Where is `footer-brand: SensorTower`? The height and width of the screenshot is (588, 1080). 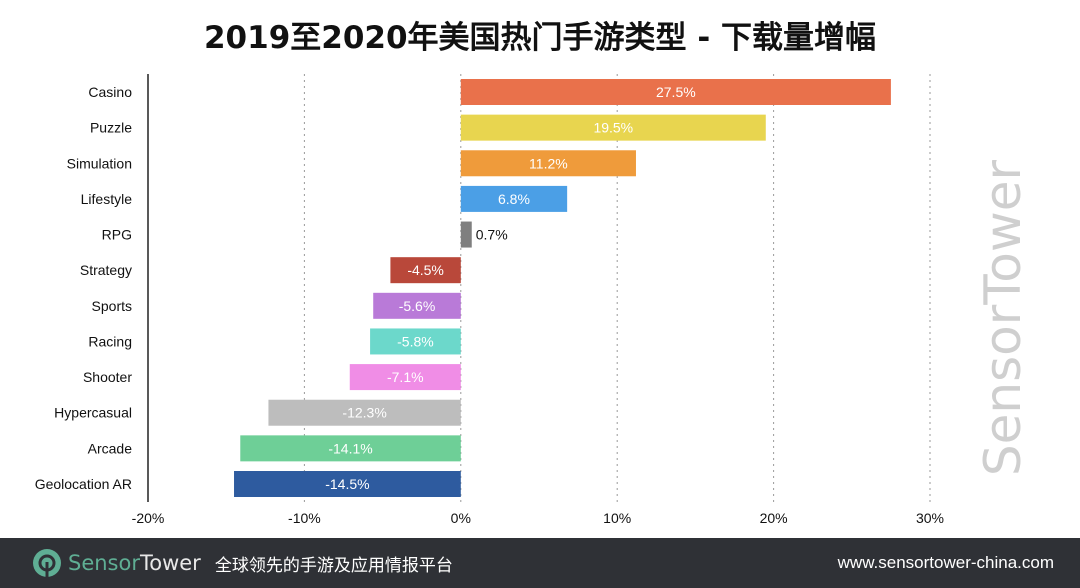 footer-brand: SensorTower is located at coordinates (134, 563).